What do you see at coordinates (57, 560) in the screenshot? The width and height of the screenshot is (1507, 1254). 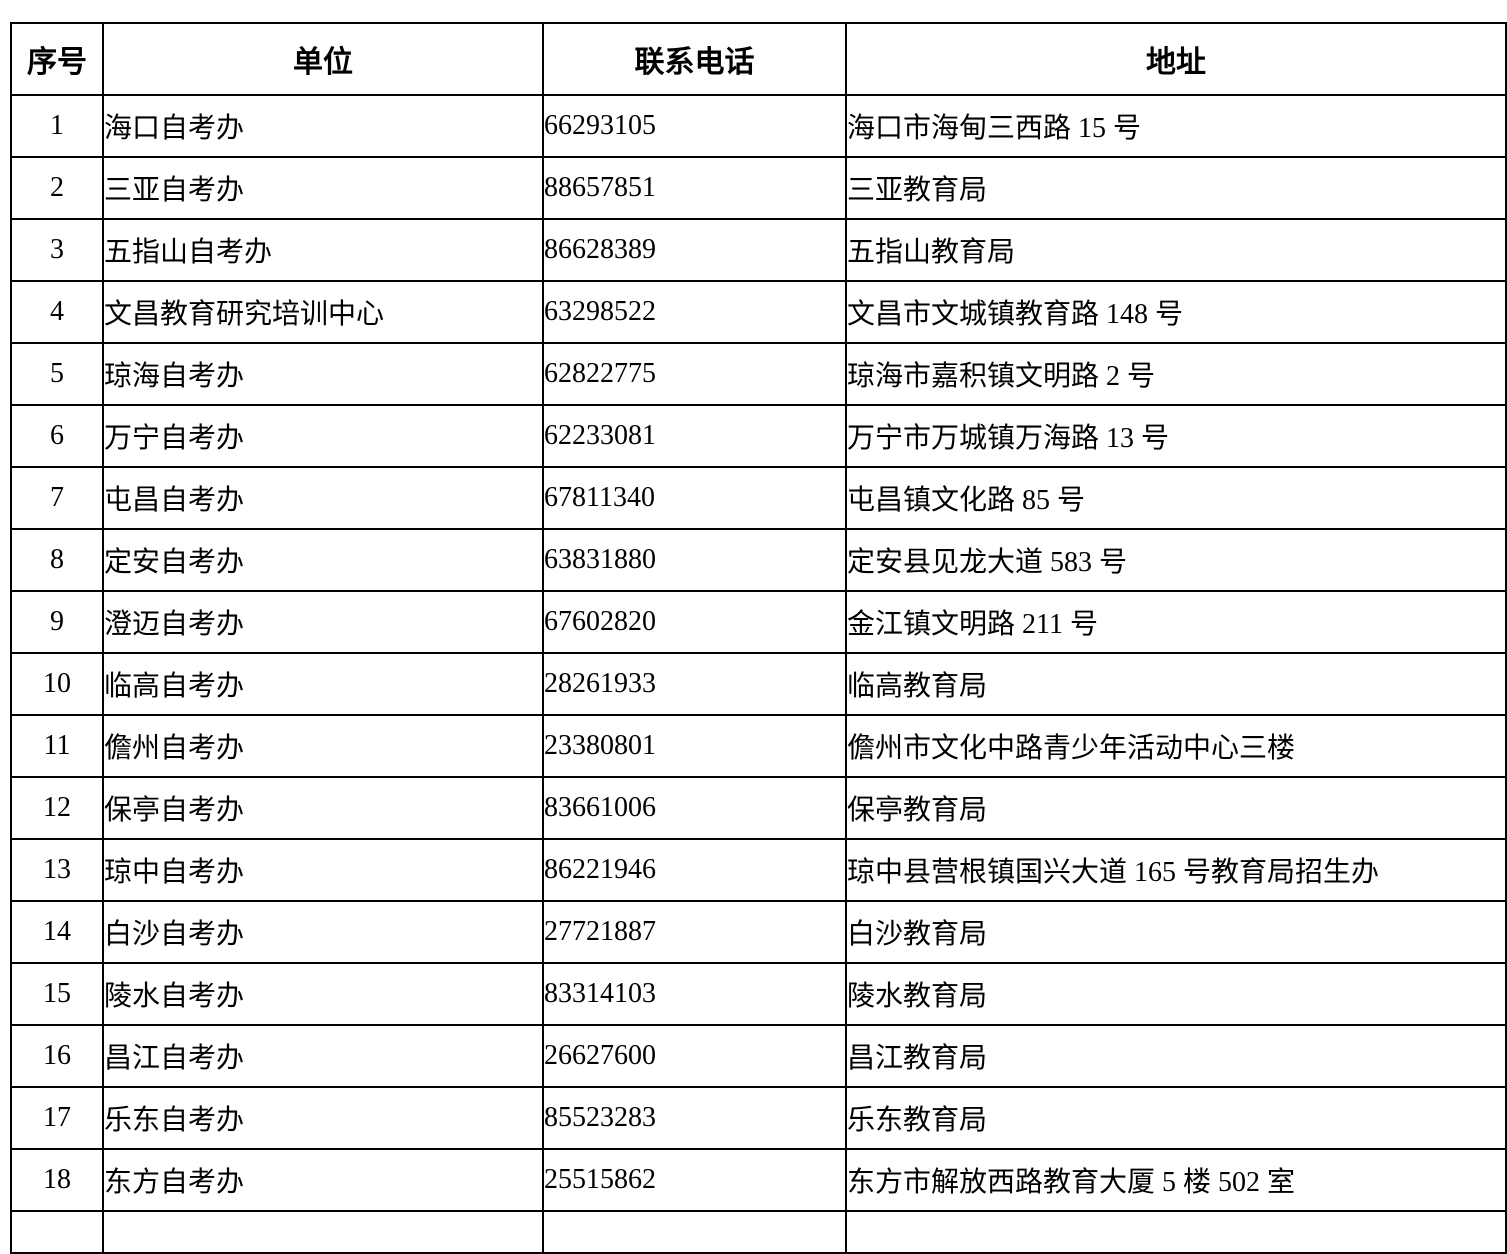 I see `cell-no: 8` at bounding box center [57, 560].